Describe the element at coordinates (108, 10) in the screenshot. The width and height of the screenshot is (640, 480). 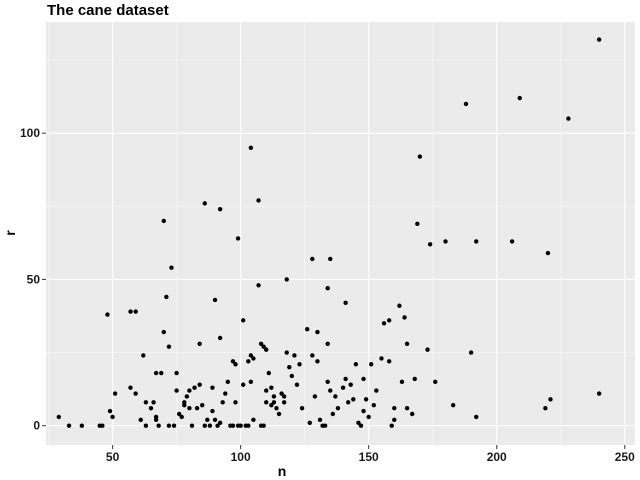
I see `chart-title: The cane dataset` at that location.